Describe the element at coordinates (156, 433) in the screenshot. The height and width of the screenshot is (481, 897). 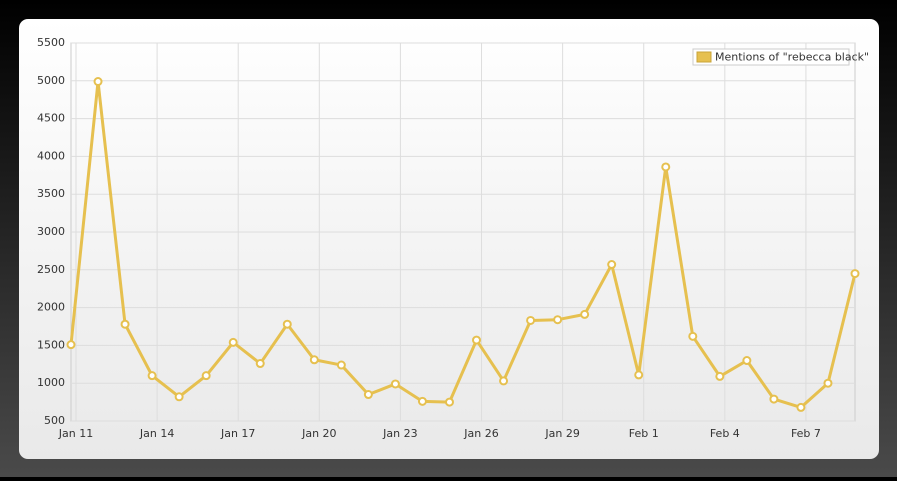
I see `x-tick-label: Jan 14` at that location.